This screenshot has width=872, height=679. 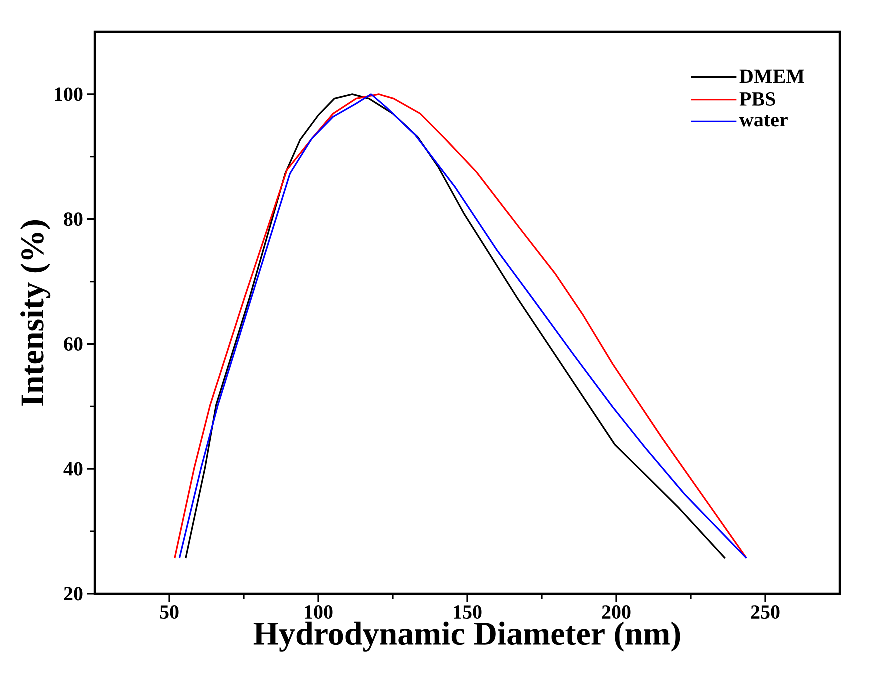 What do you see at coordinates (772, 77) in the screenshot?
I see `legend-label: DMEM` at bounding box center [772, 77].